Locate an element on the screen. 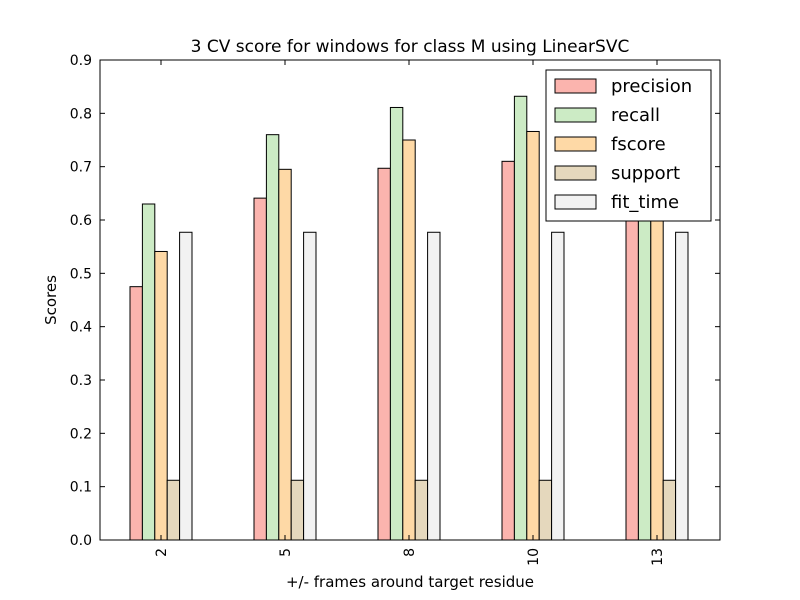  legend-swatch-precision is located at coordinates (575, 86).